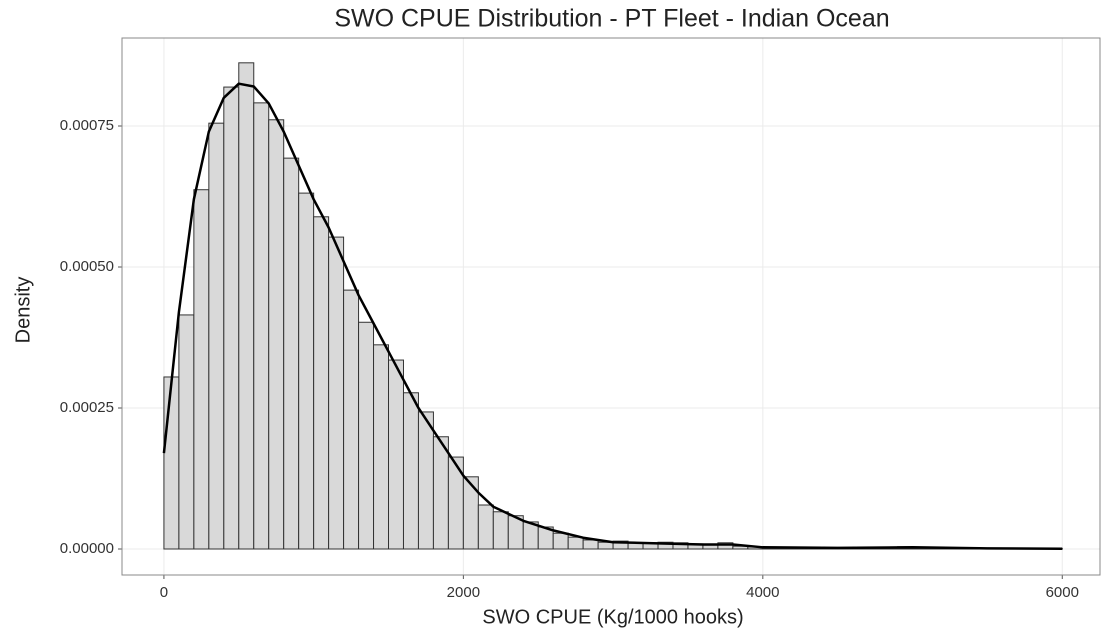 The image size is (1102, 635). I want to click on x-tick-label: 0, so click(164, 592).